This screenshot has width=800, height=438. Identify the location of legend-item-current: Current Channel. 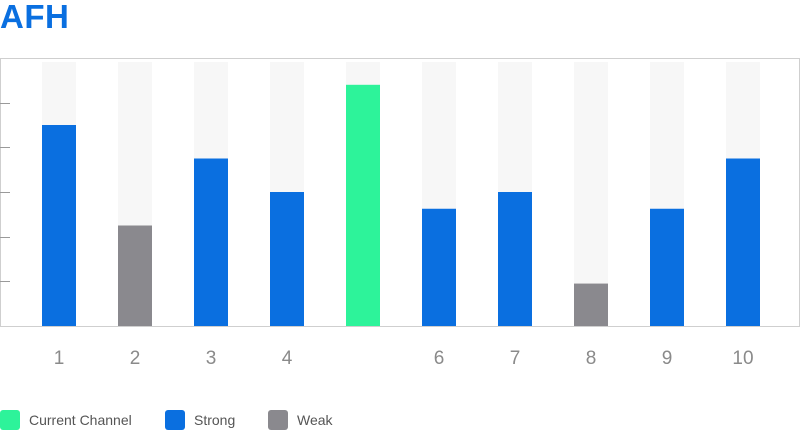
(66, 420).